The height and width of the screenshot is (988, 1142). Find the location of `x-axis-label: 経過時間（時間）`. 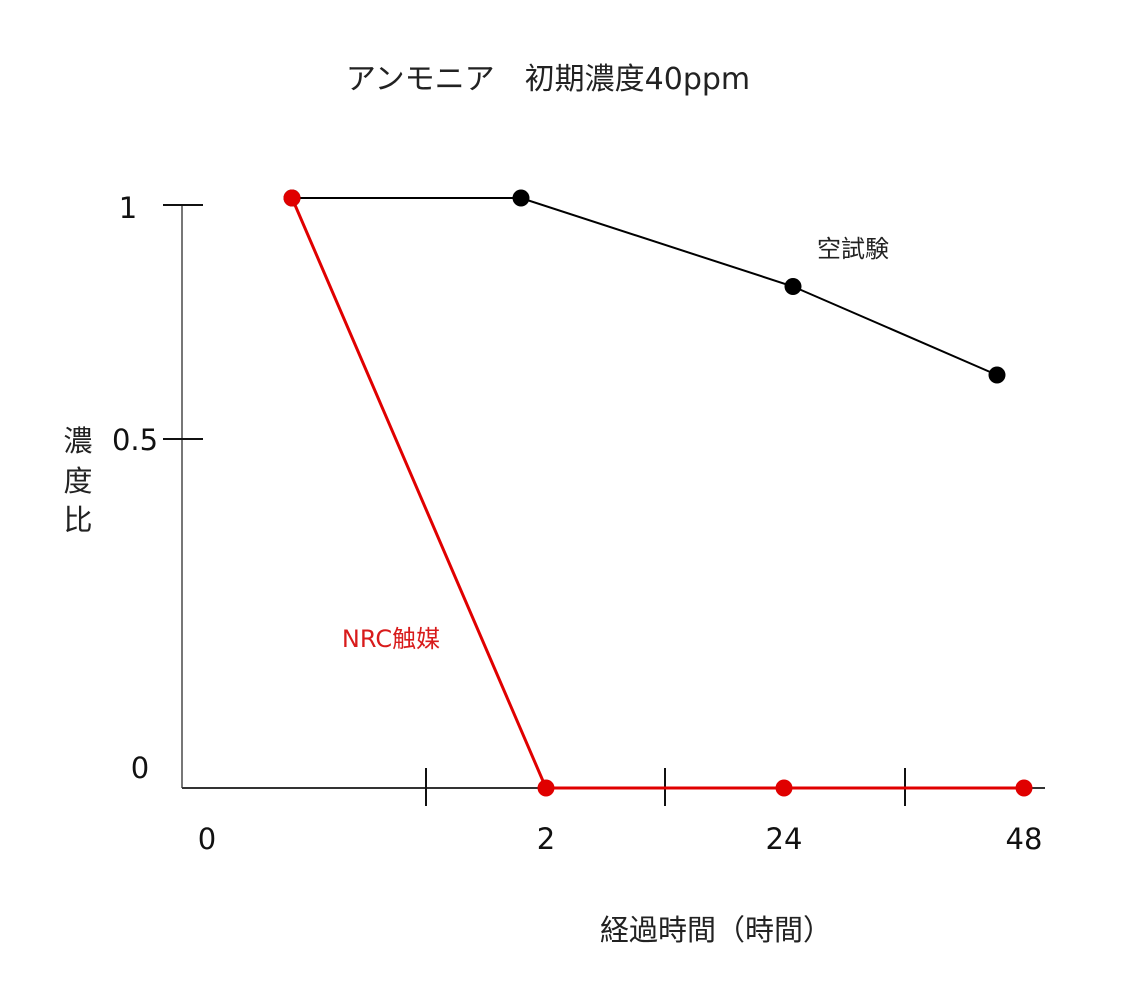

x-axis-label: 経過時間（時間） is located at coordinates (716, 930).